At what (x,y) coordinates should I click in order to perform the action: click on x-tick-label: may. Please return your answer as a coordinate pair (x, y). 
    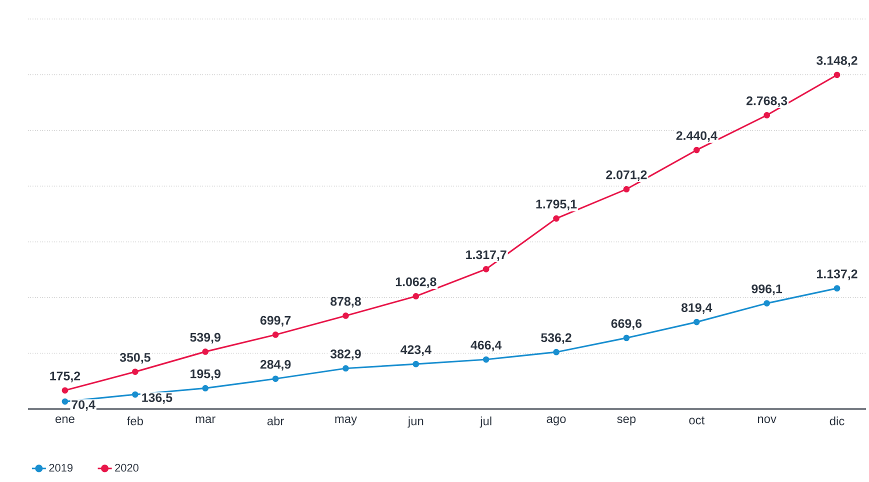
    Looking at the image, I should click on (346, 421).